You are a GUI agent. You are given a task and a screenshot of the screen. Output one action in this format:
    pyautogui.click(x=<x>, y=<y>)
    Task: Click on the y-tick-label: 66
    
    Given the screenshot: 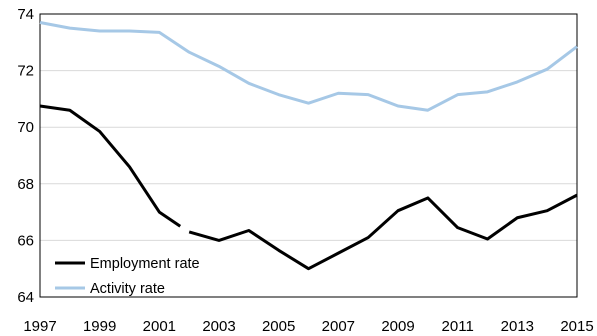 What is the action you would take?
    pyautogui.click(x=25, y=240)
    